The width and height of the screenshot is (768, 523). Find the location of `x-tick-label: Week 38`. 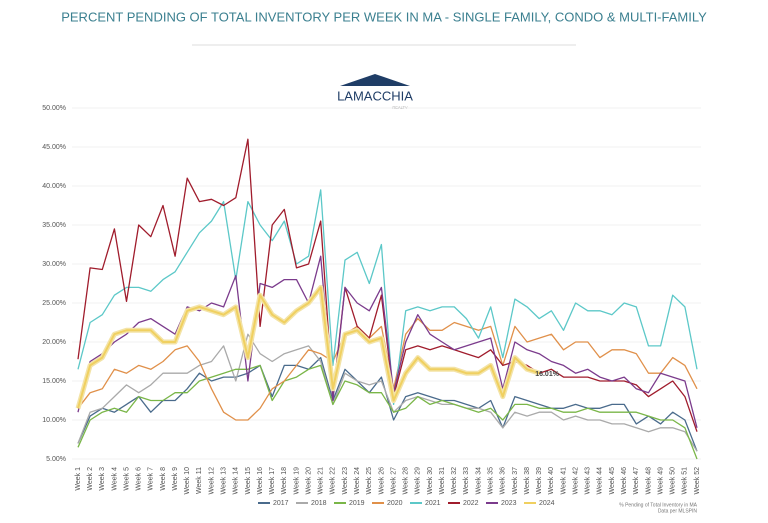

x-tick-label: Week 38 is located at coordinates (527, 481).